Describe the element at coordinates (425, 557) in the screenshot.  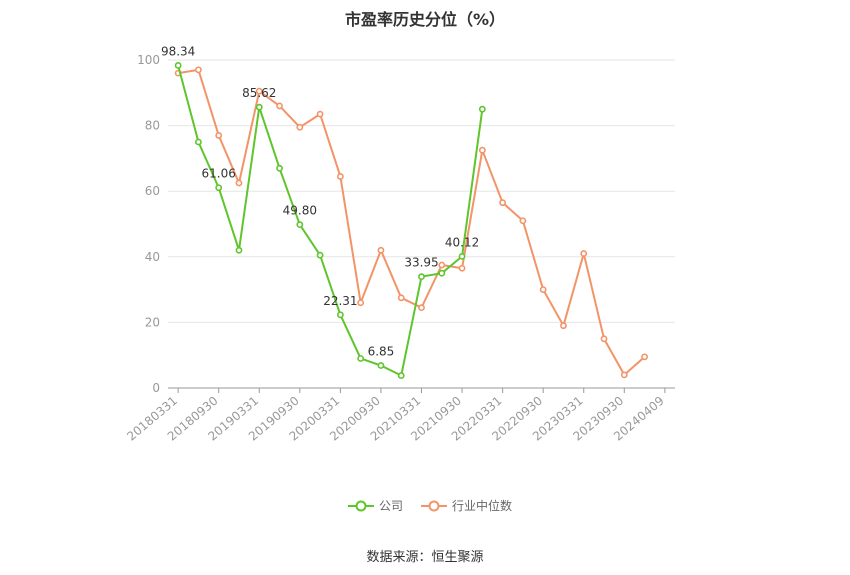
I see `data-source: 数据来源：恒生聚源` at that location.